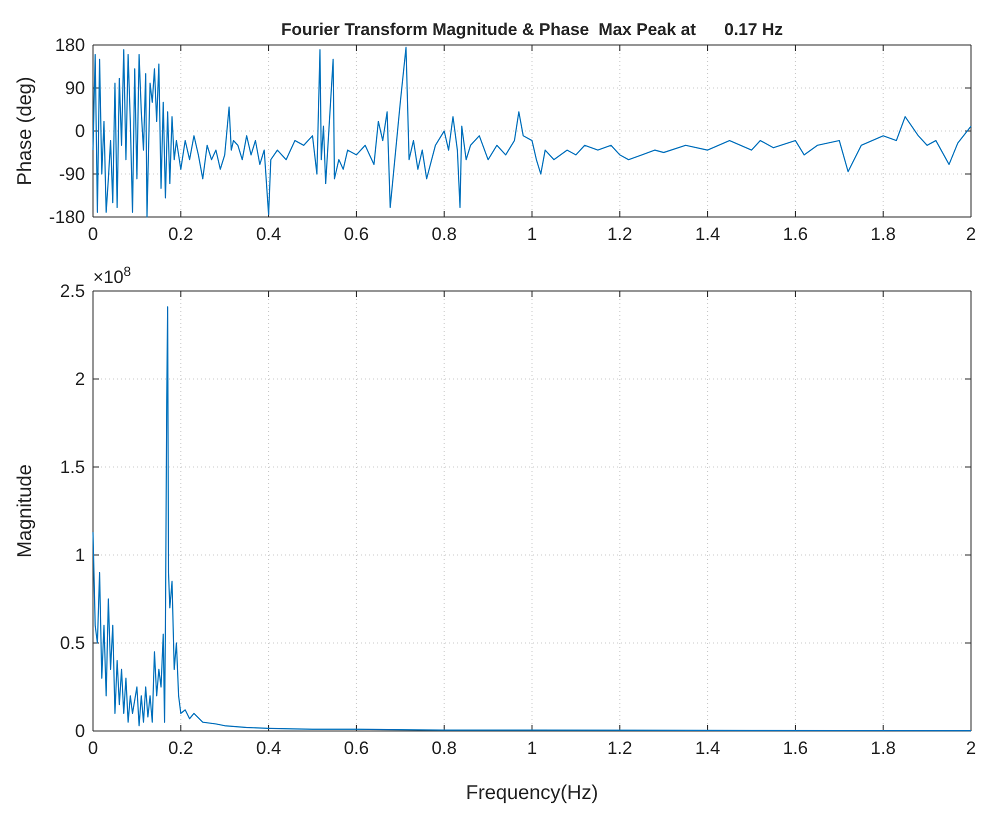 This screenshot has width=984, height=816. I want to click on text: ×10$^{8}$, so click(112, 275).